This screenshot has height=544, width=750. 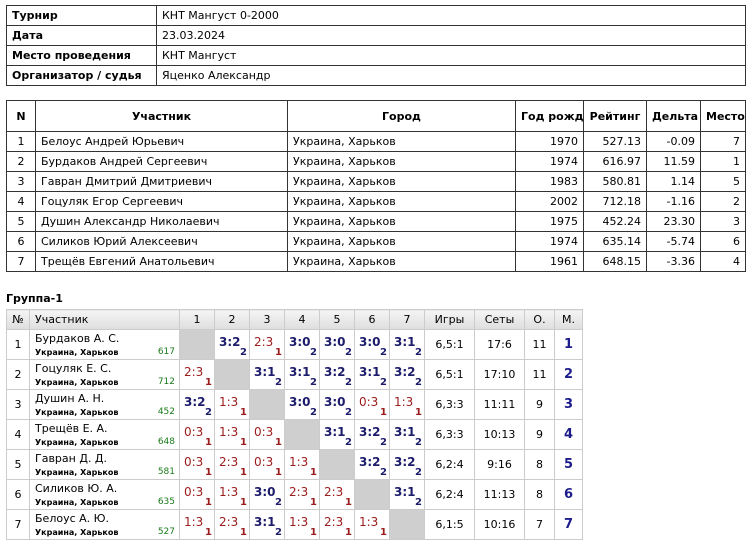 I want to click on player-cell: Душин А. Н. Украина, Харьков 452, so click(x=104, y=404).